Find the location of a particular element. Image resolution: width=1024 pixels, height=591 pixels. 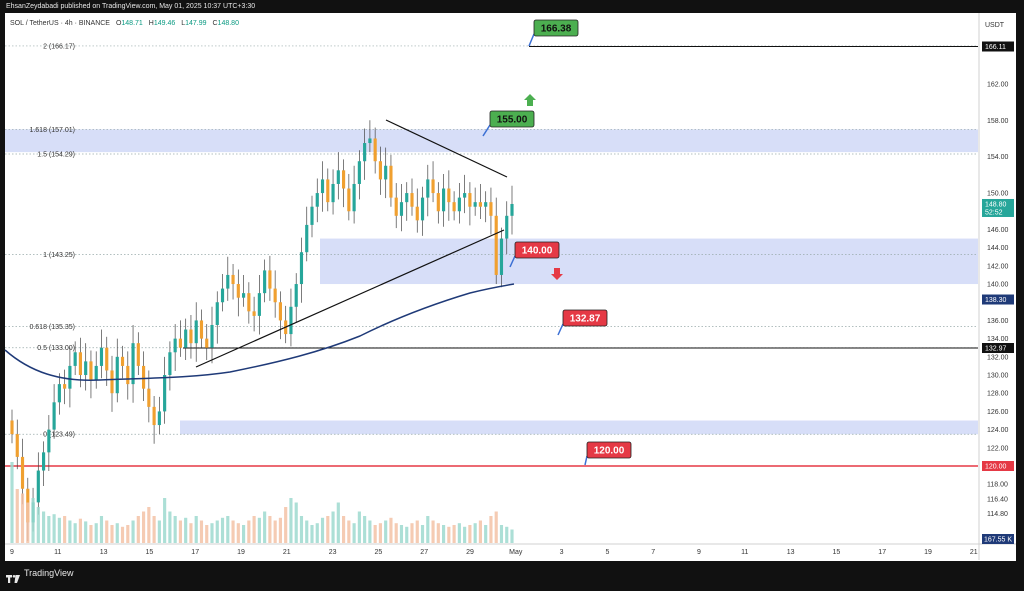

x-tick-label: 23 is located at coordinates (333, 552).